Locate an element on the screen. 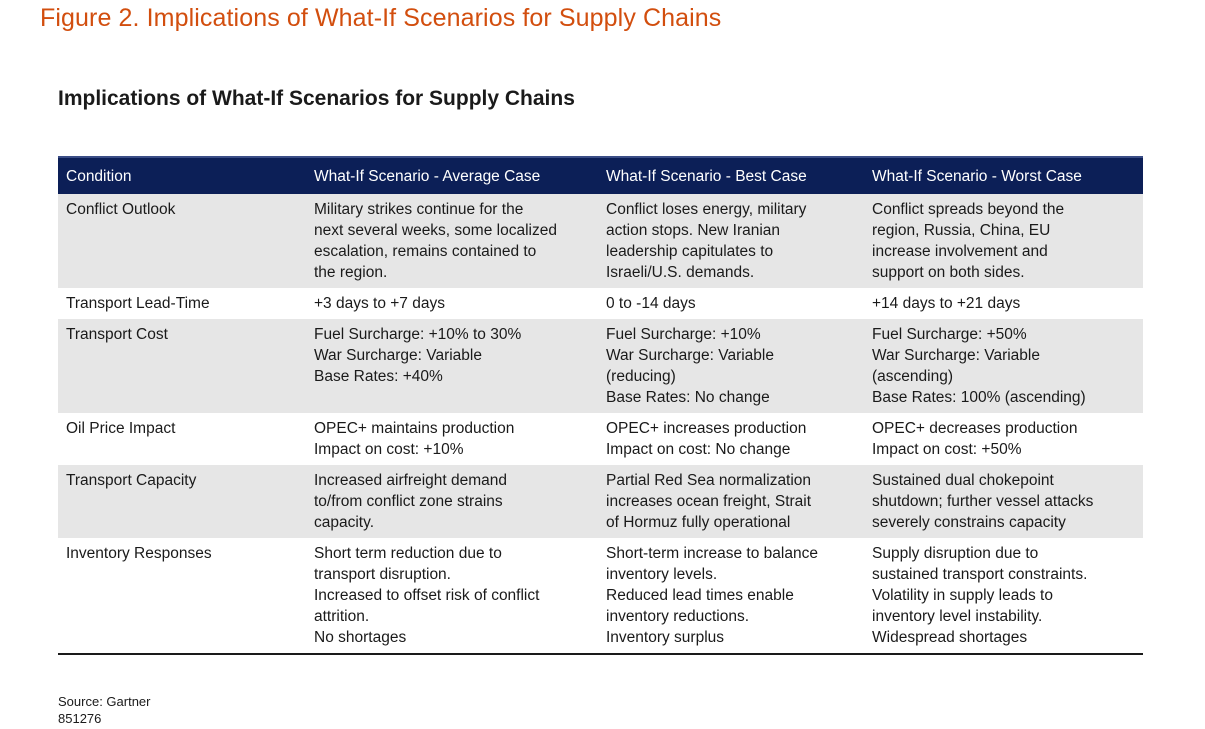 The height and width of the screenshot is (729, 1205). row-condition: Transport Cost is located at coordinates (182, 366).